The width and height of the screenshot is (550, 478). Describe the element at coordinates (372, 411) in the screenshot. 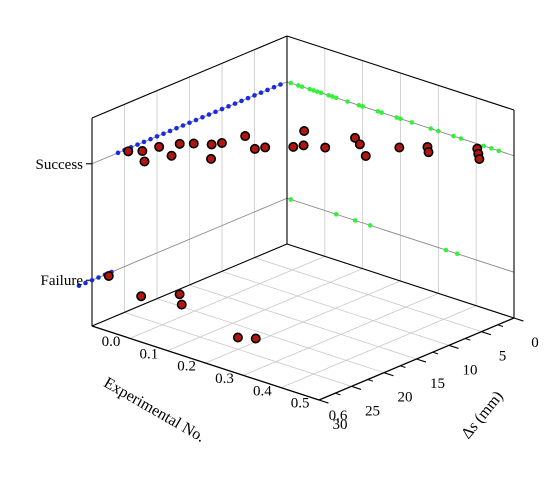

I see `x-tick-label: 25` at that location.